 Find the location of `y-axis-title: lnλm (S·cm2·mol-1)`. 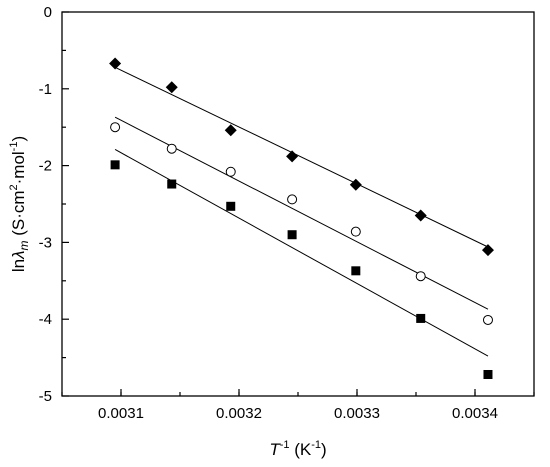

y-axis-title: lnλm (S·cm2·mol-1) is located at coordinates (19, 204).